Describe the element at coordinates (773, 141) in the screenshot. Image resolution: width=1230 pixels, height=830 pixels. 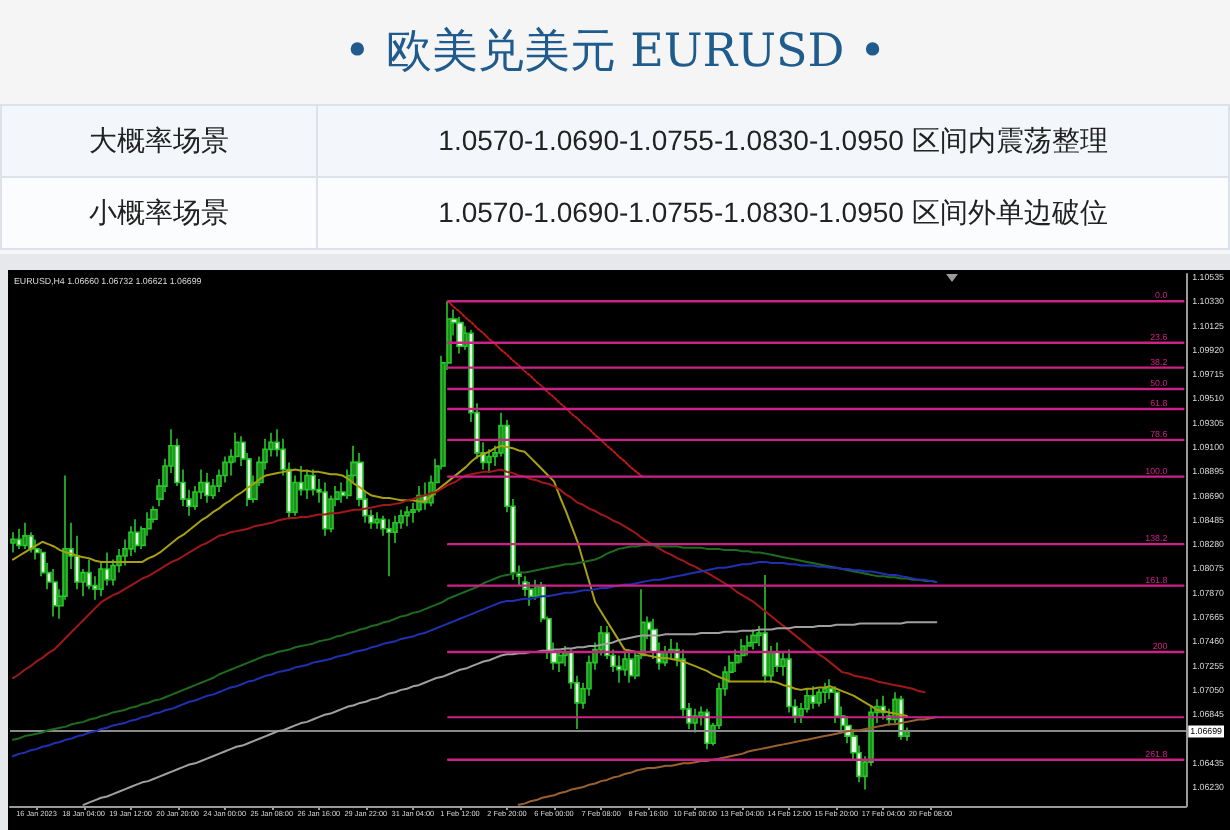
I see `text: 1.0570-1.0690-1.0755-1.0830-1.0950 区间内震荡整理` at that location.